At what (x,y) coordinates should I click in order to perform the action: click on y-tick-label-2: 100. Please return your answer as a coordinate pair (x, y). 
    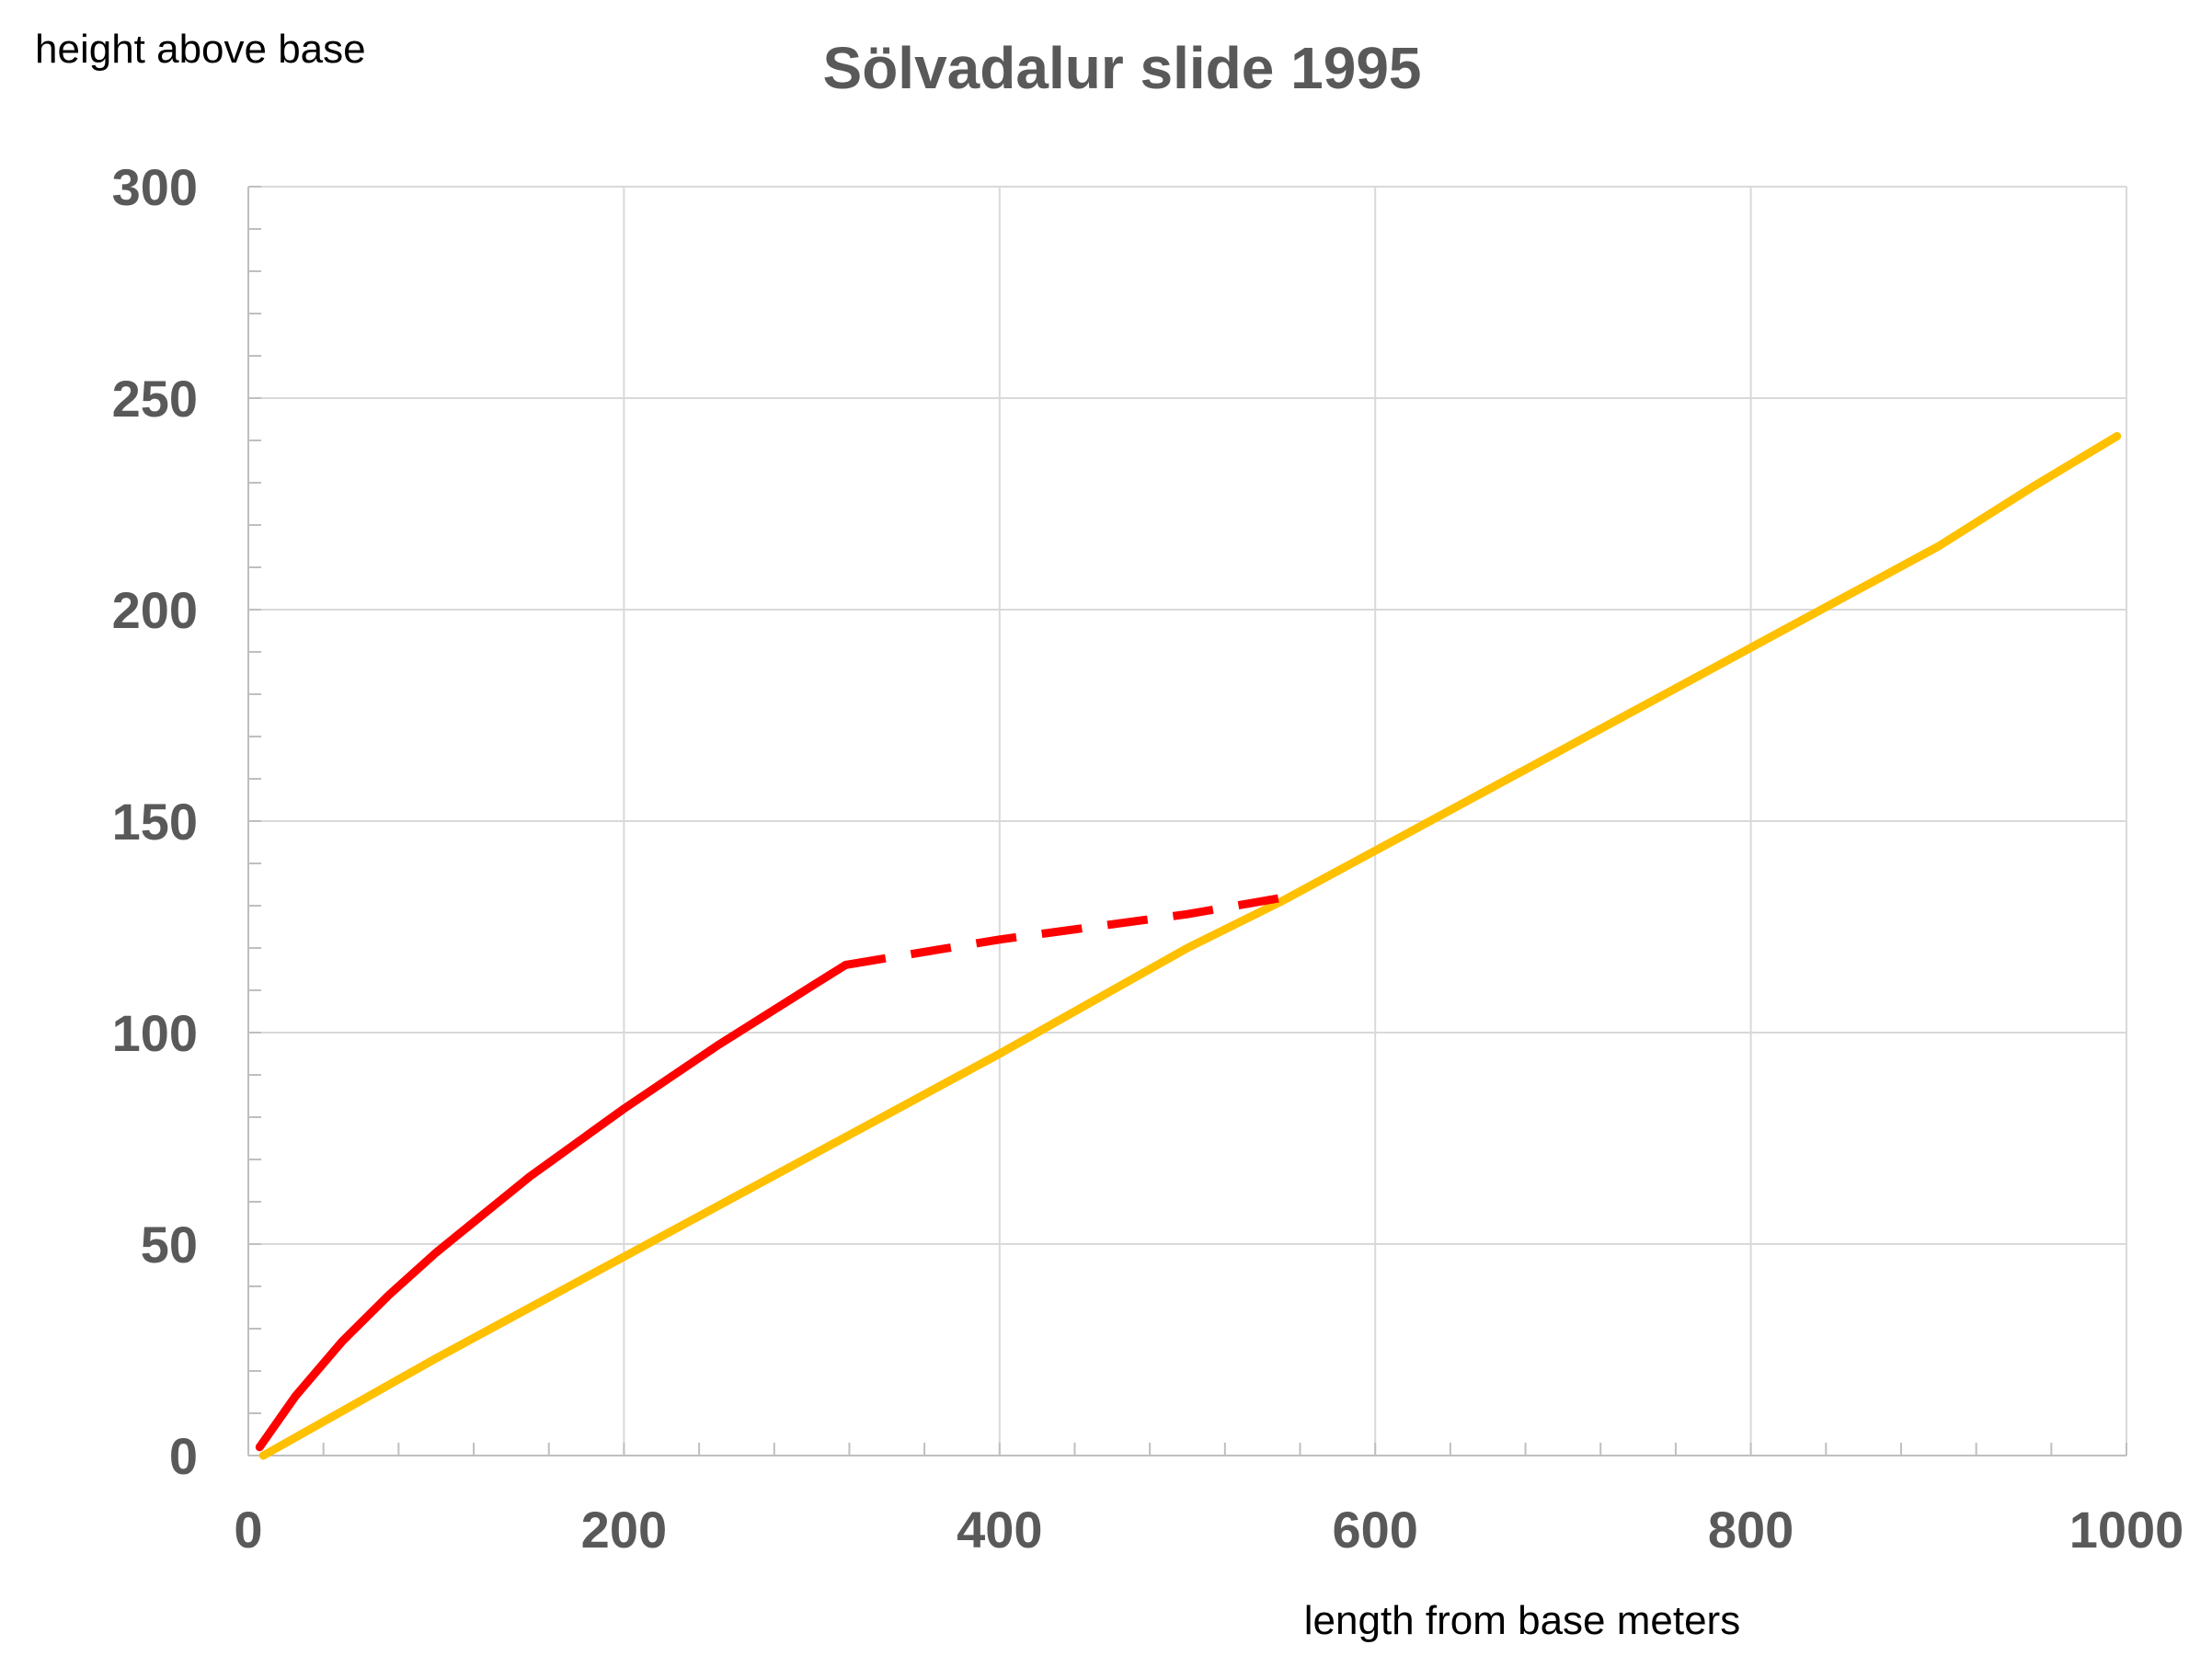
    Looking at the image, I should click on (155, 1033).